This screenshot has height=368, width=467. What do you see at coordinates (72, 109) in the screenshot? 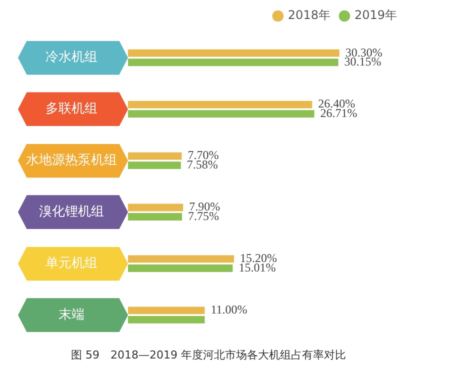
I see `y-tick-label: 多联机组` at bounding box center [72, 109].